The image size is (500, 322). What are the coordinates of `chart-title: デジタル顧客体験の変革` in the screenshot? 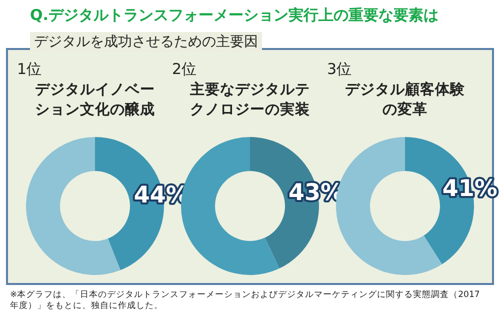 It's located at (405, 100).